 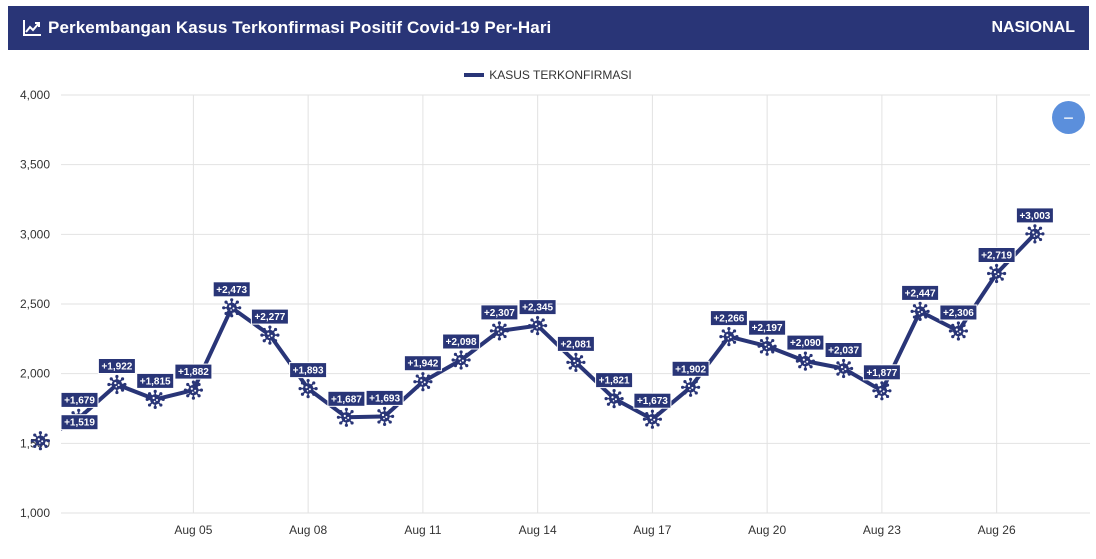 I want to click on data-label: +2,345, so click(x=537, y=308).